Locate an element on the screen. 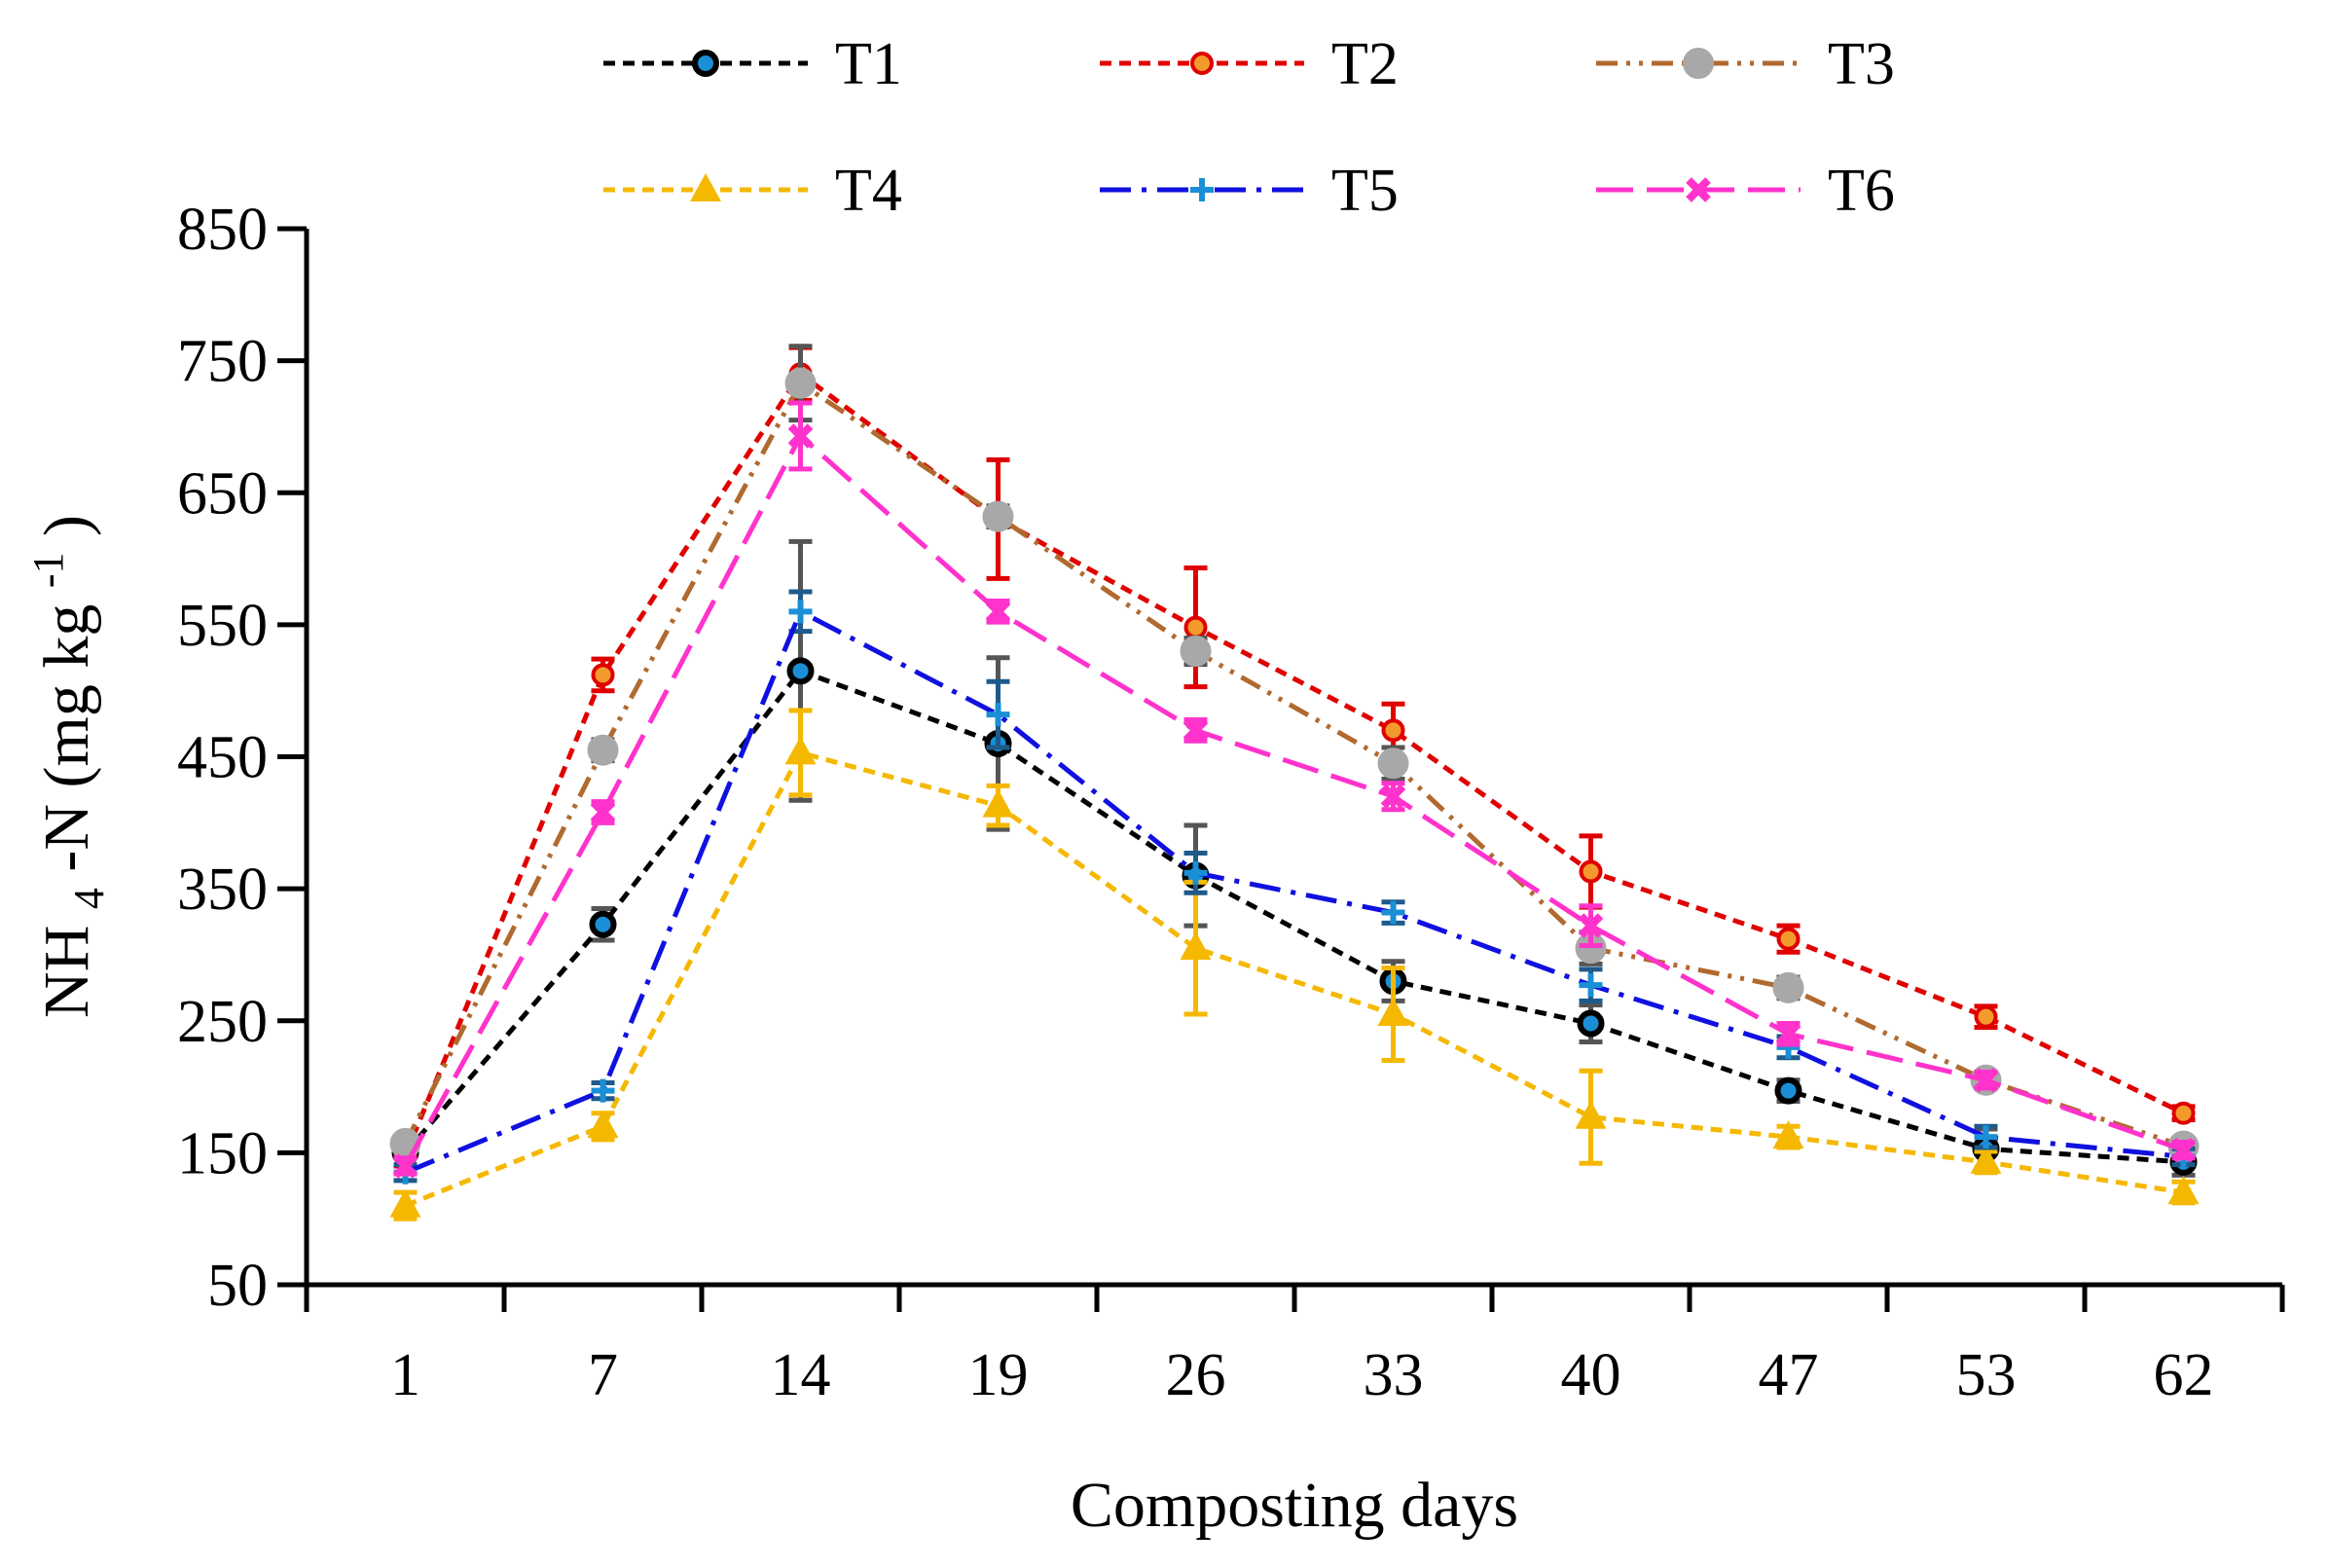  x-ticks: 1 7 14 19 26 33 40 47 53 62 is located at coordinates (1295, 1346).